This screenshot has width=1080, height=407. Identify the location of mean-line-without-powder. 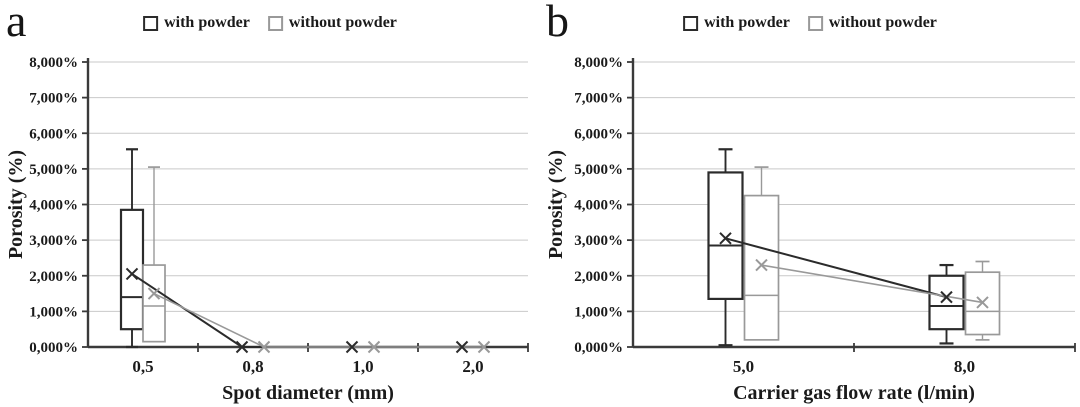
(318, 320).